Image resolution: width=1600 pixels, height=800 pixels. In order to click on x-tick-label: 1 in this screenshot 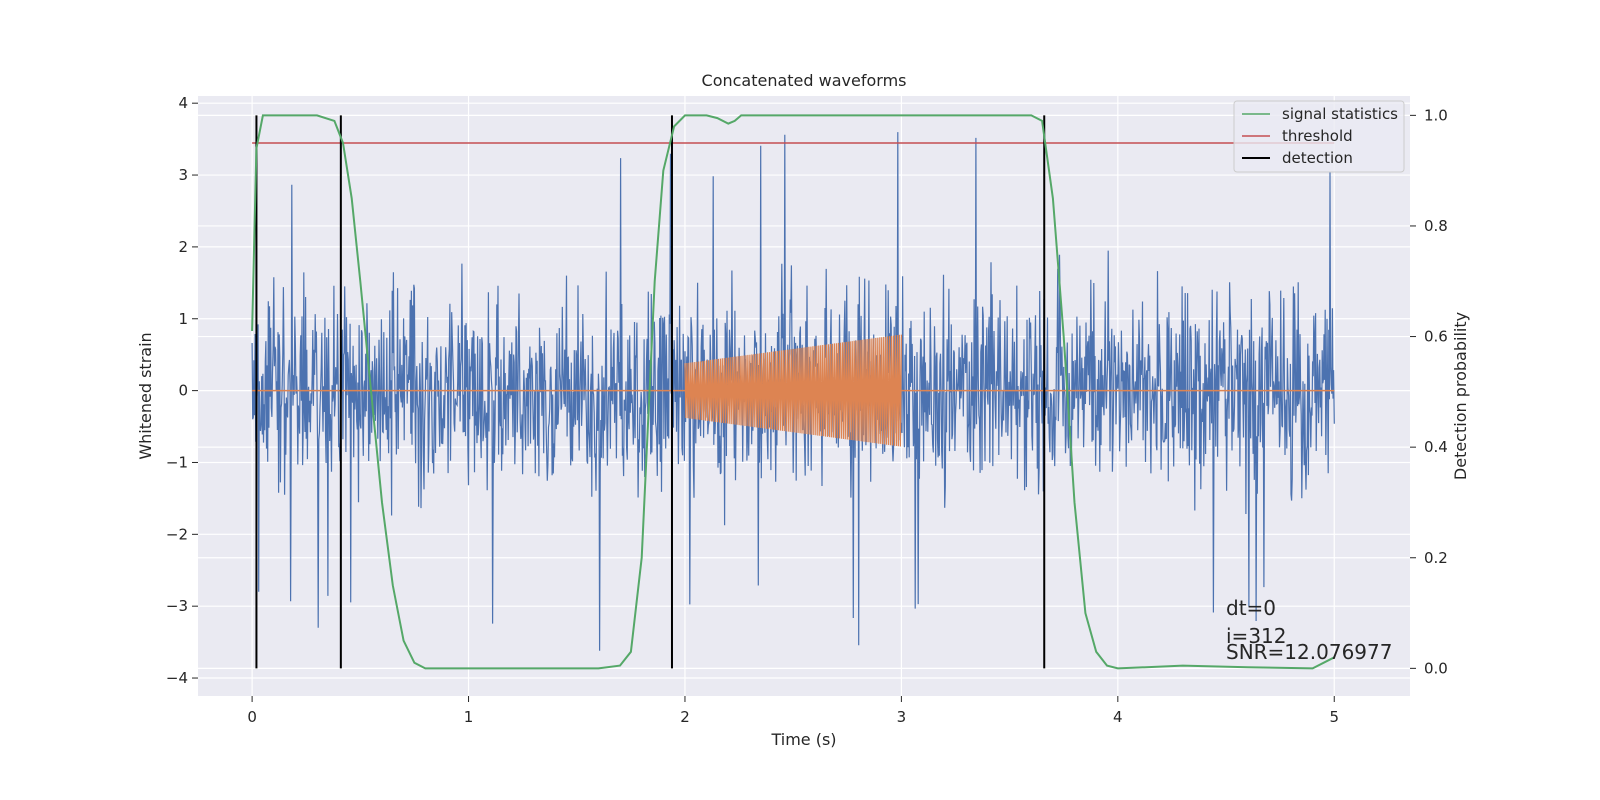, I will do `click(469, 717)`.